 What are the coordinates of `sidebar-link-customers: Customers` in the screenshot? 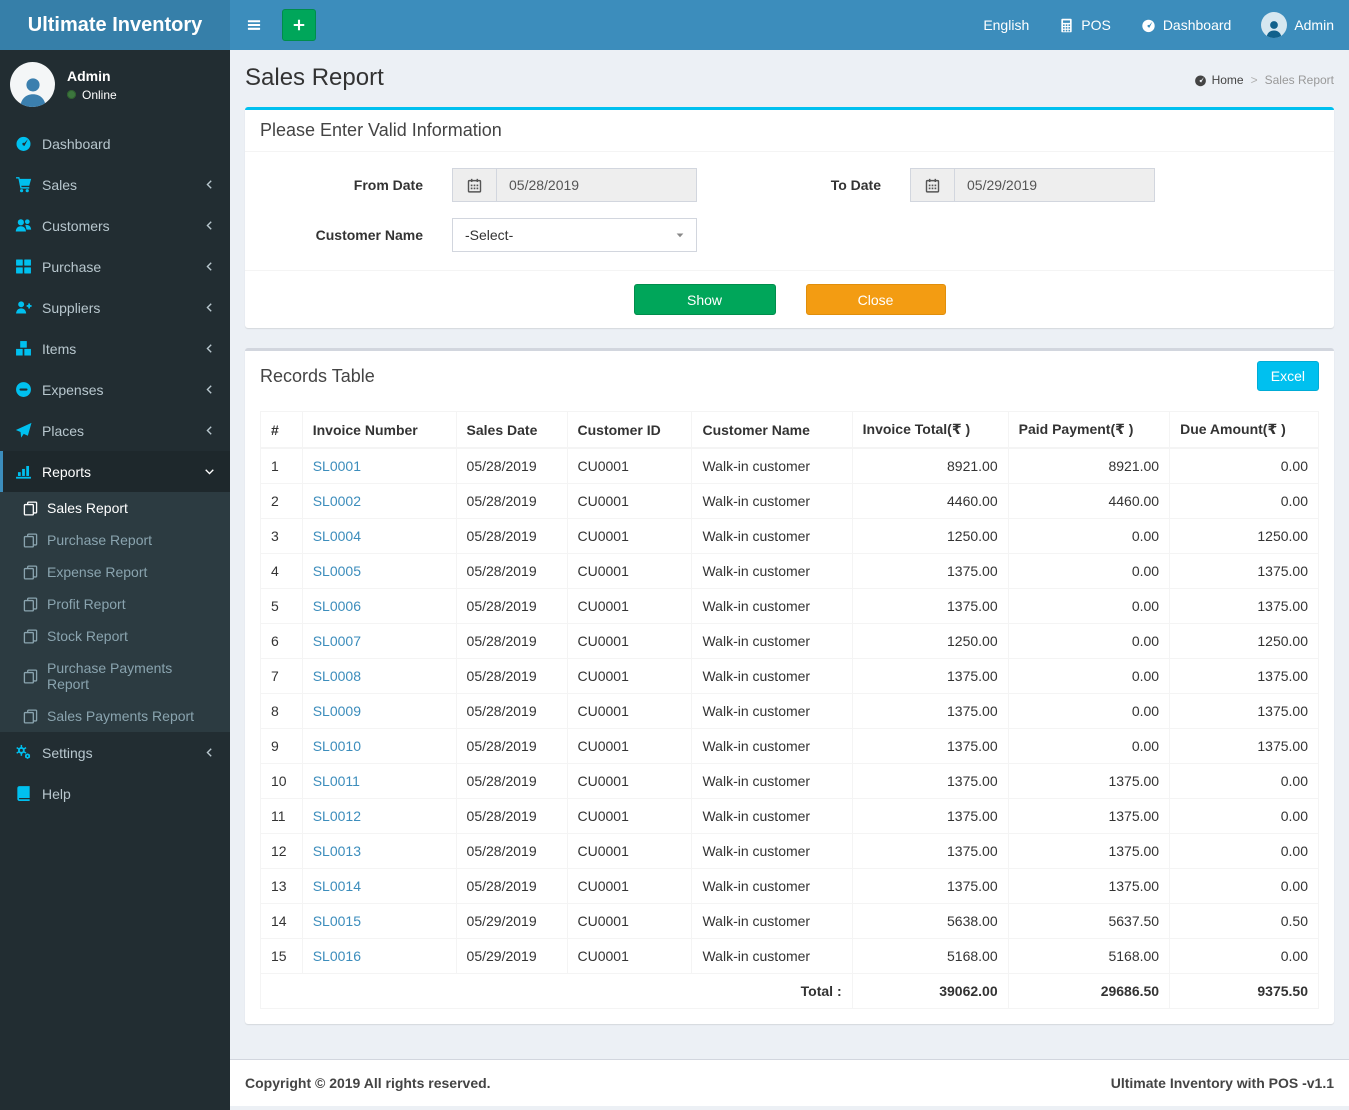 It's located at (115, 225).